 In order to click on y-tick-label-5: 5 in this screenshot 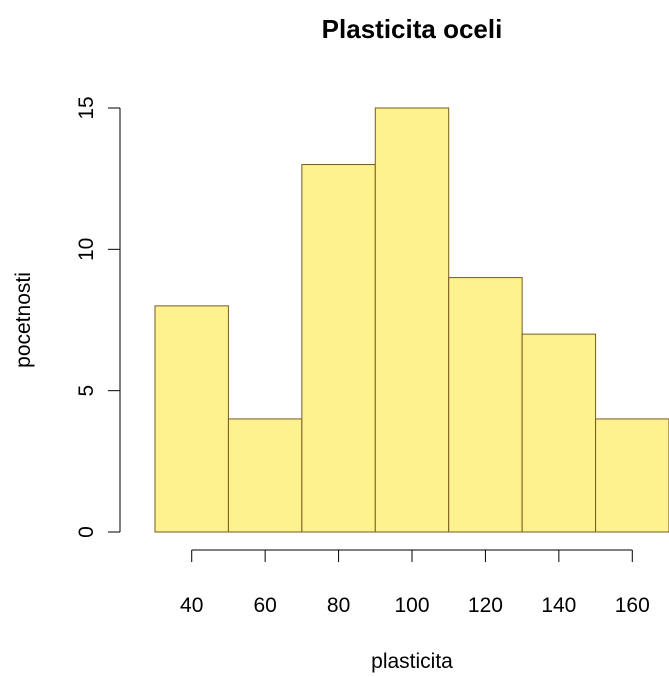, I will do `click(86, 391)`.